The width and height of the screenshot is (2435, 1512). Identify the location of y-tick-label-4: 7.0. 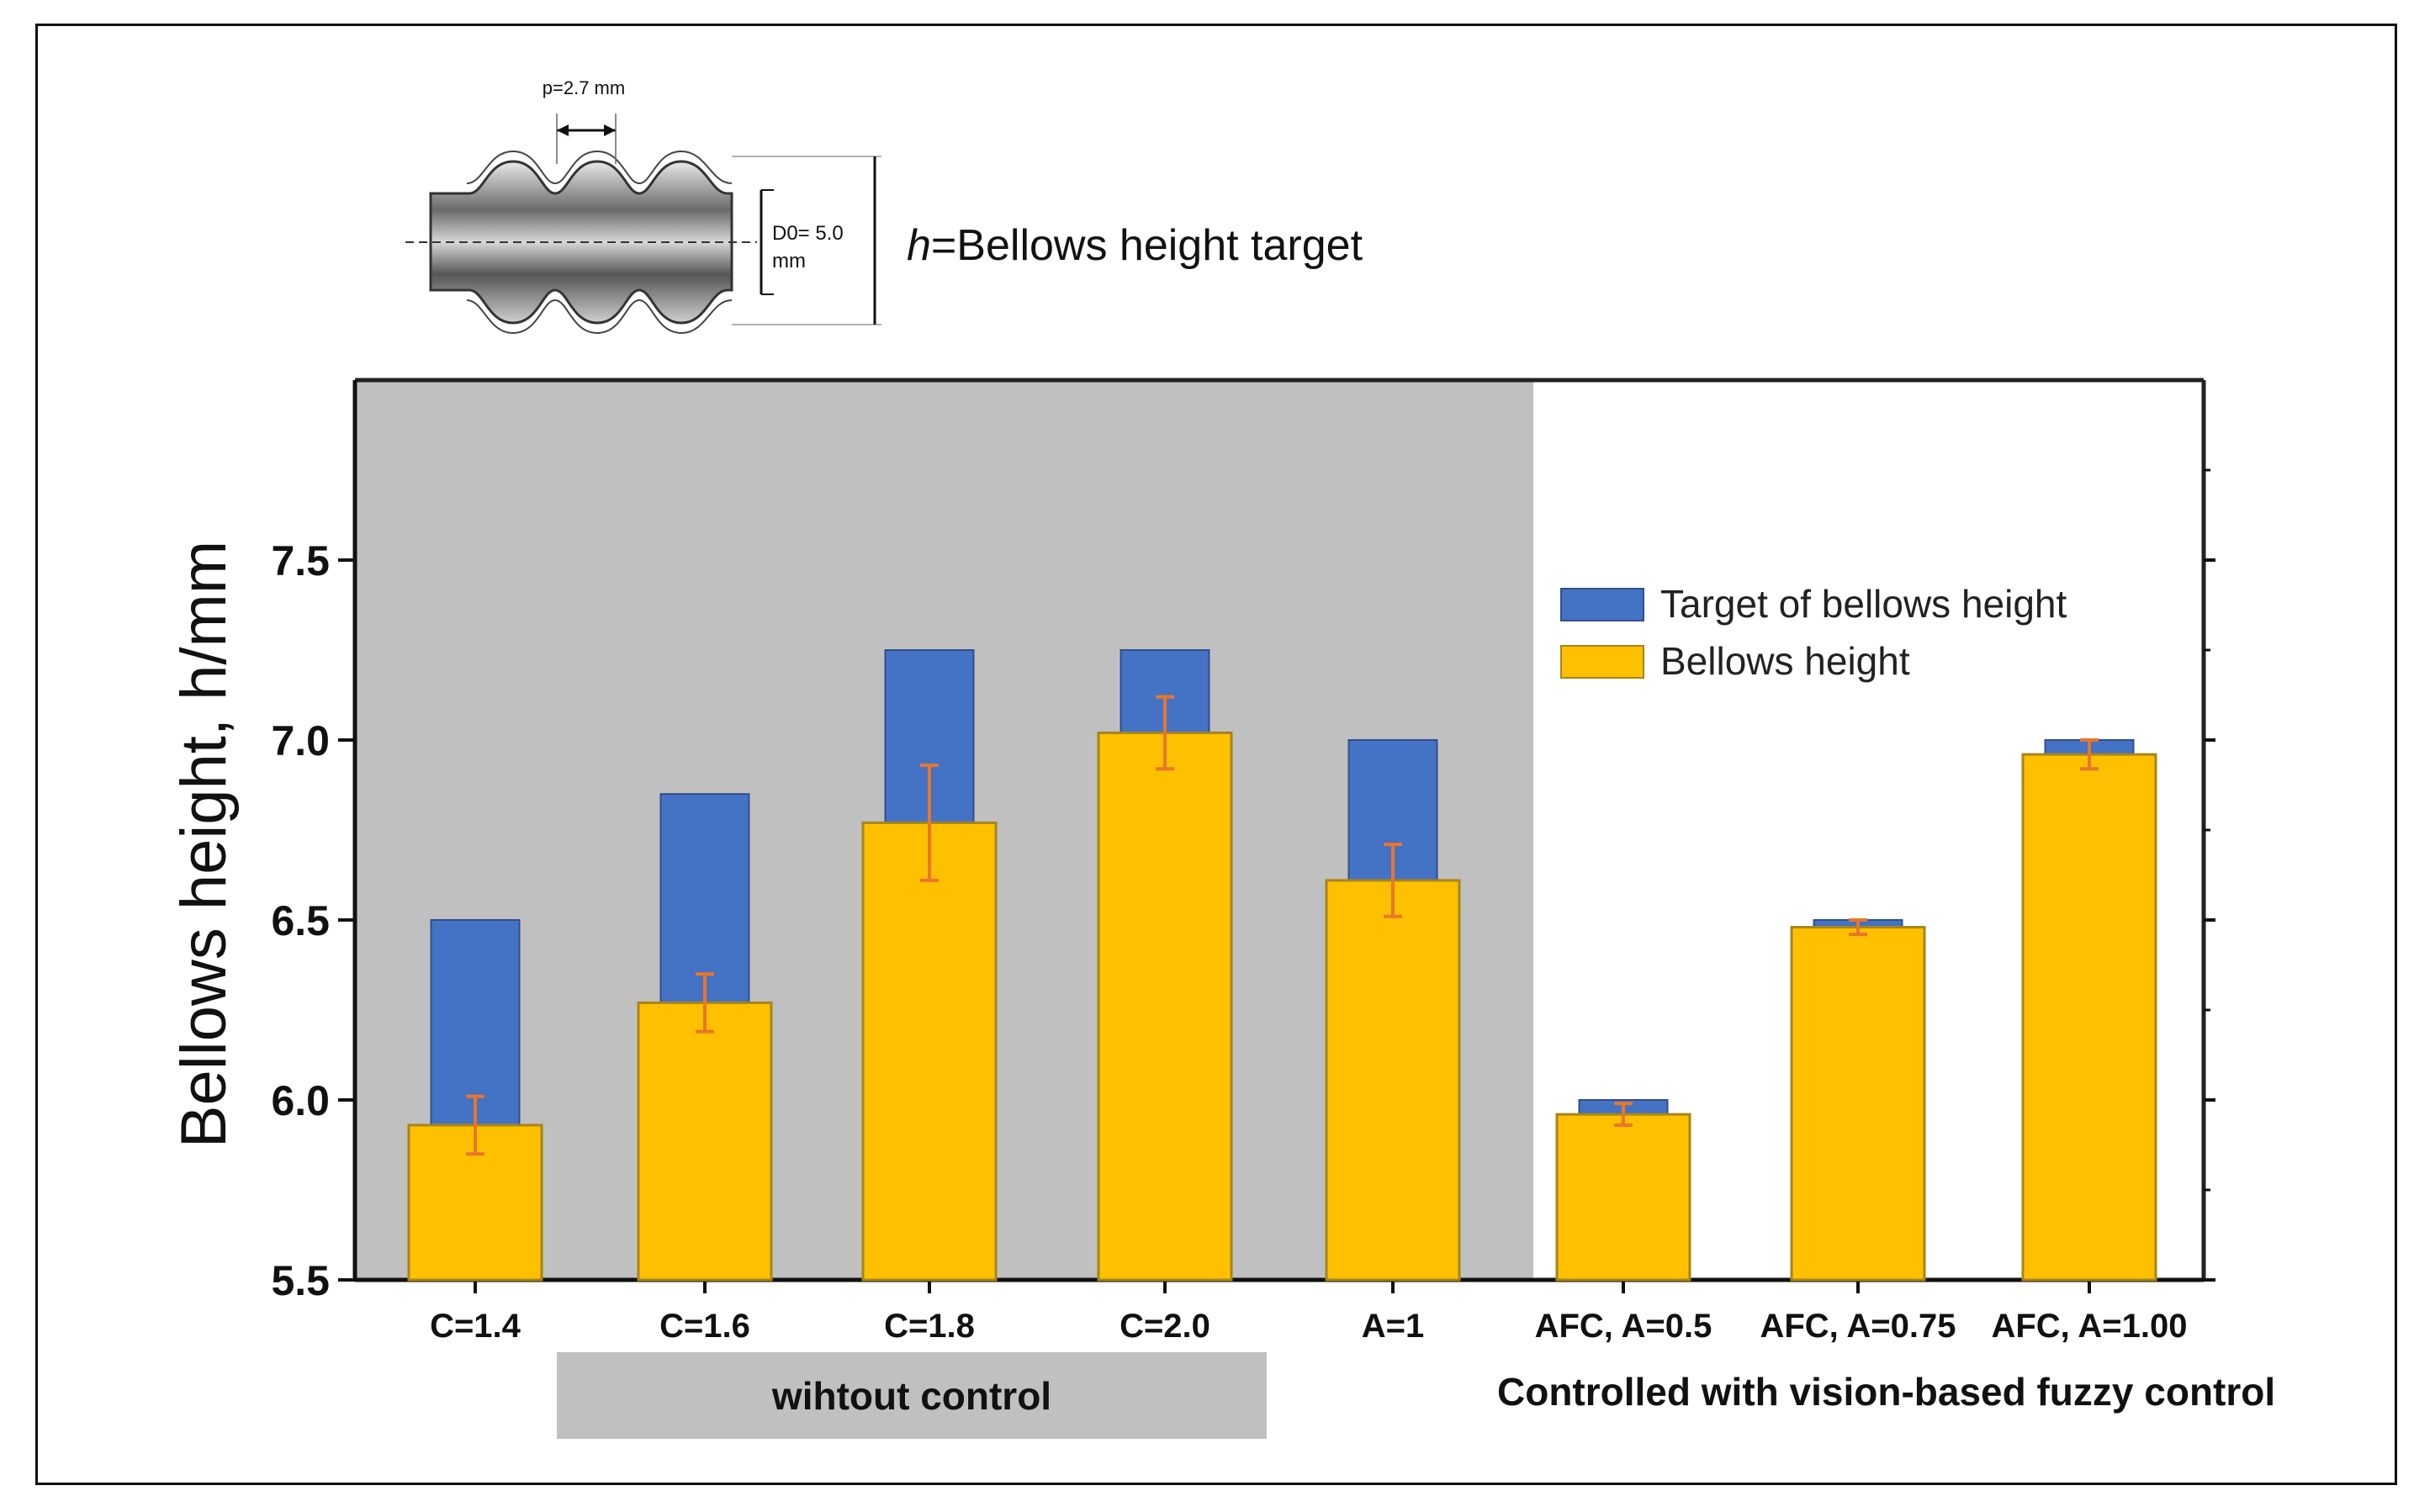
(300, 740).